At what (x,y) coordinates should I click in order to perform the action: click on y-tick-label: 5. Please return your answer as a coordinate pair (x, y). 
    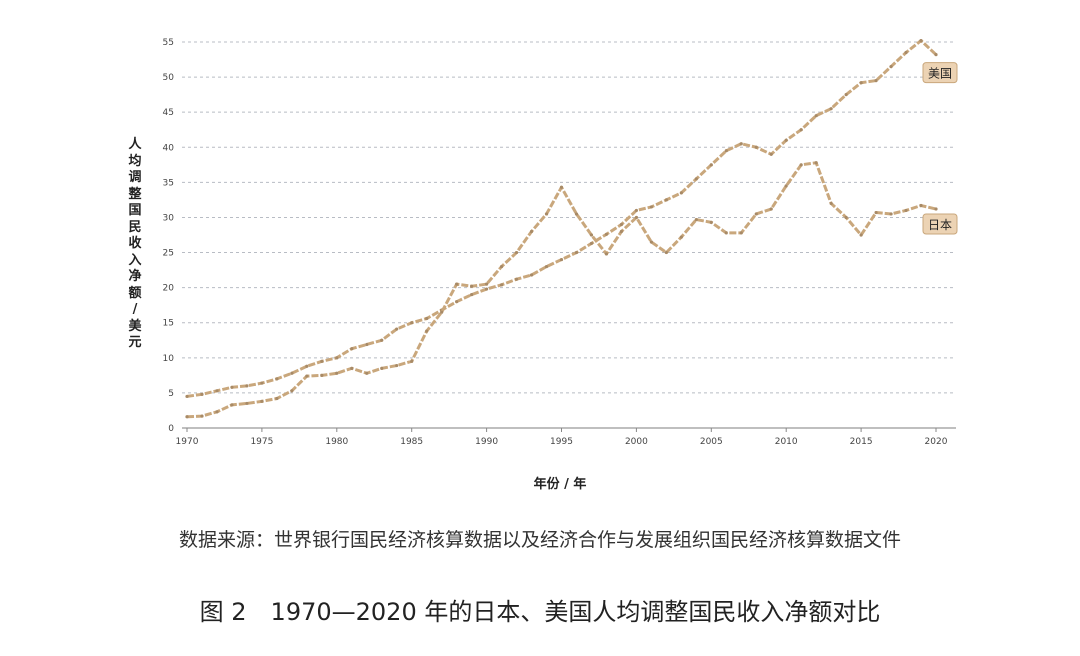
    Looking at the image, I should click on (171, 394).